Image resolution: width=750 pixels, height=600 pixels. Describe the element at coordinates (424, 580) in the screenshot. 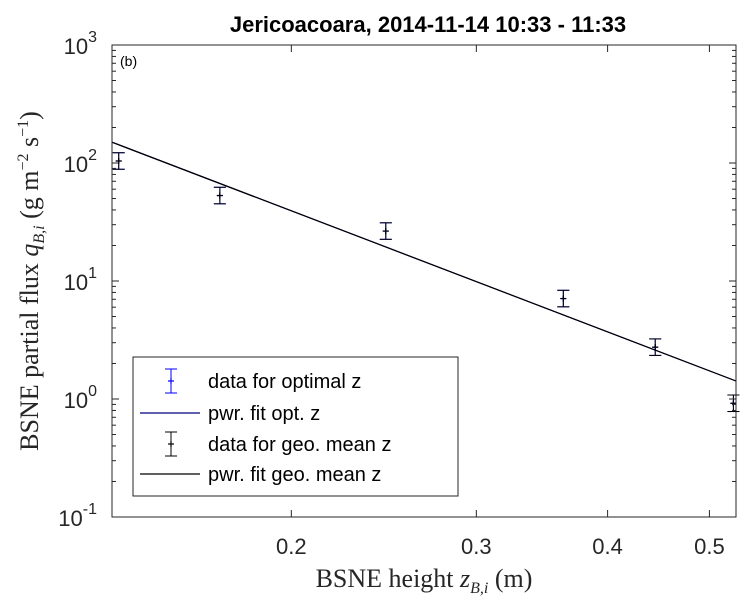

I see `x-axis-label: BSNE height zB,i (m)` at that location.